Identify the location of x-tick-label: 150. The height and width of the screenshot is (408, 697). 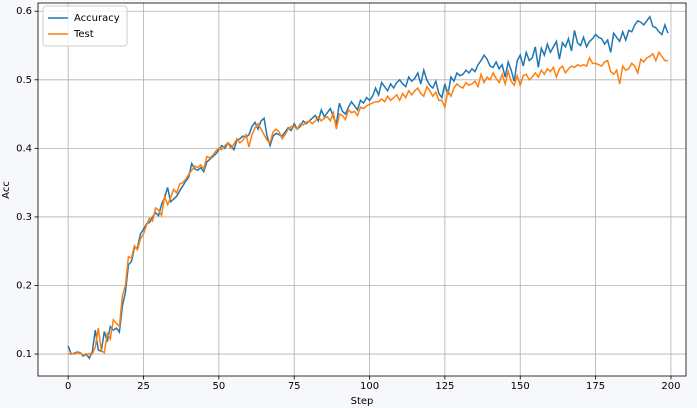
(520, 386).